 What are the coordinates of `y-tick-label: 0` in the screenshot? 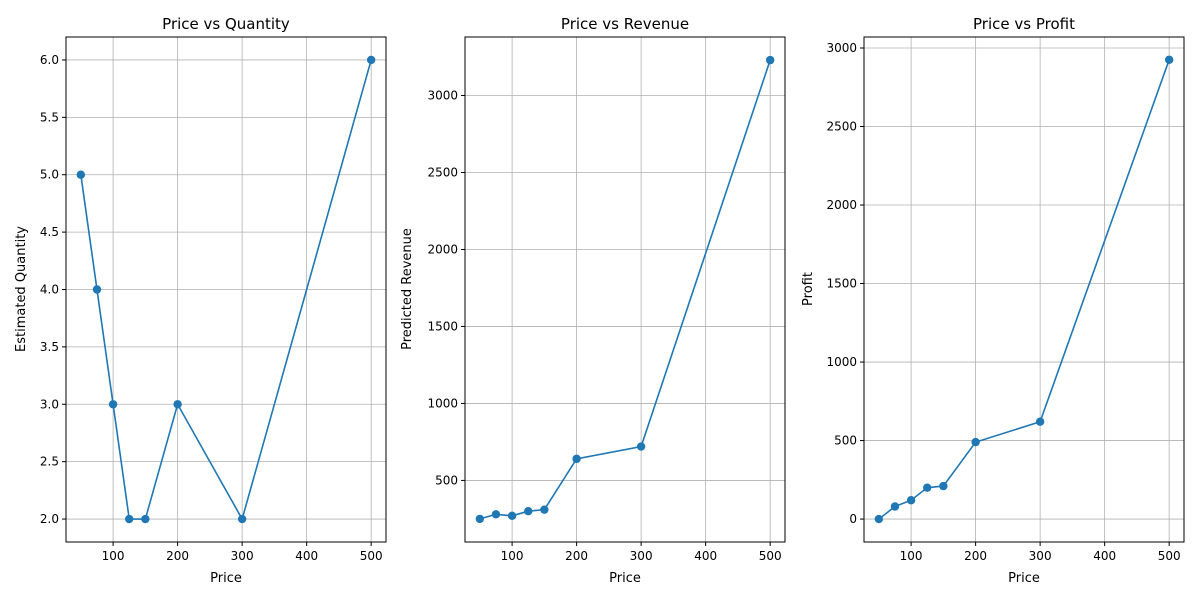 It's located at (853, 519).